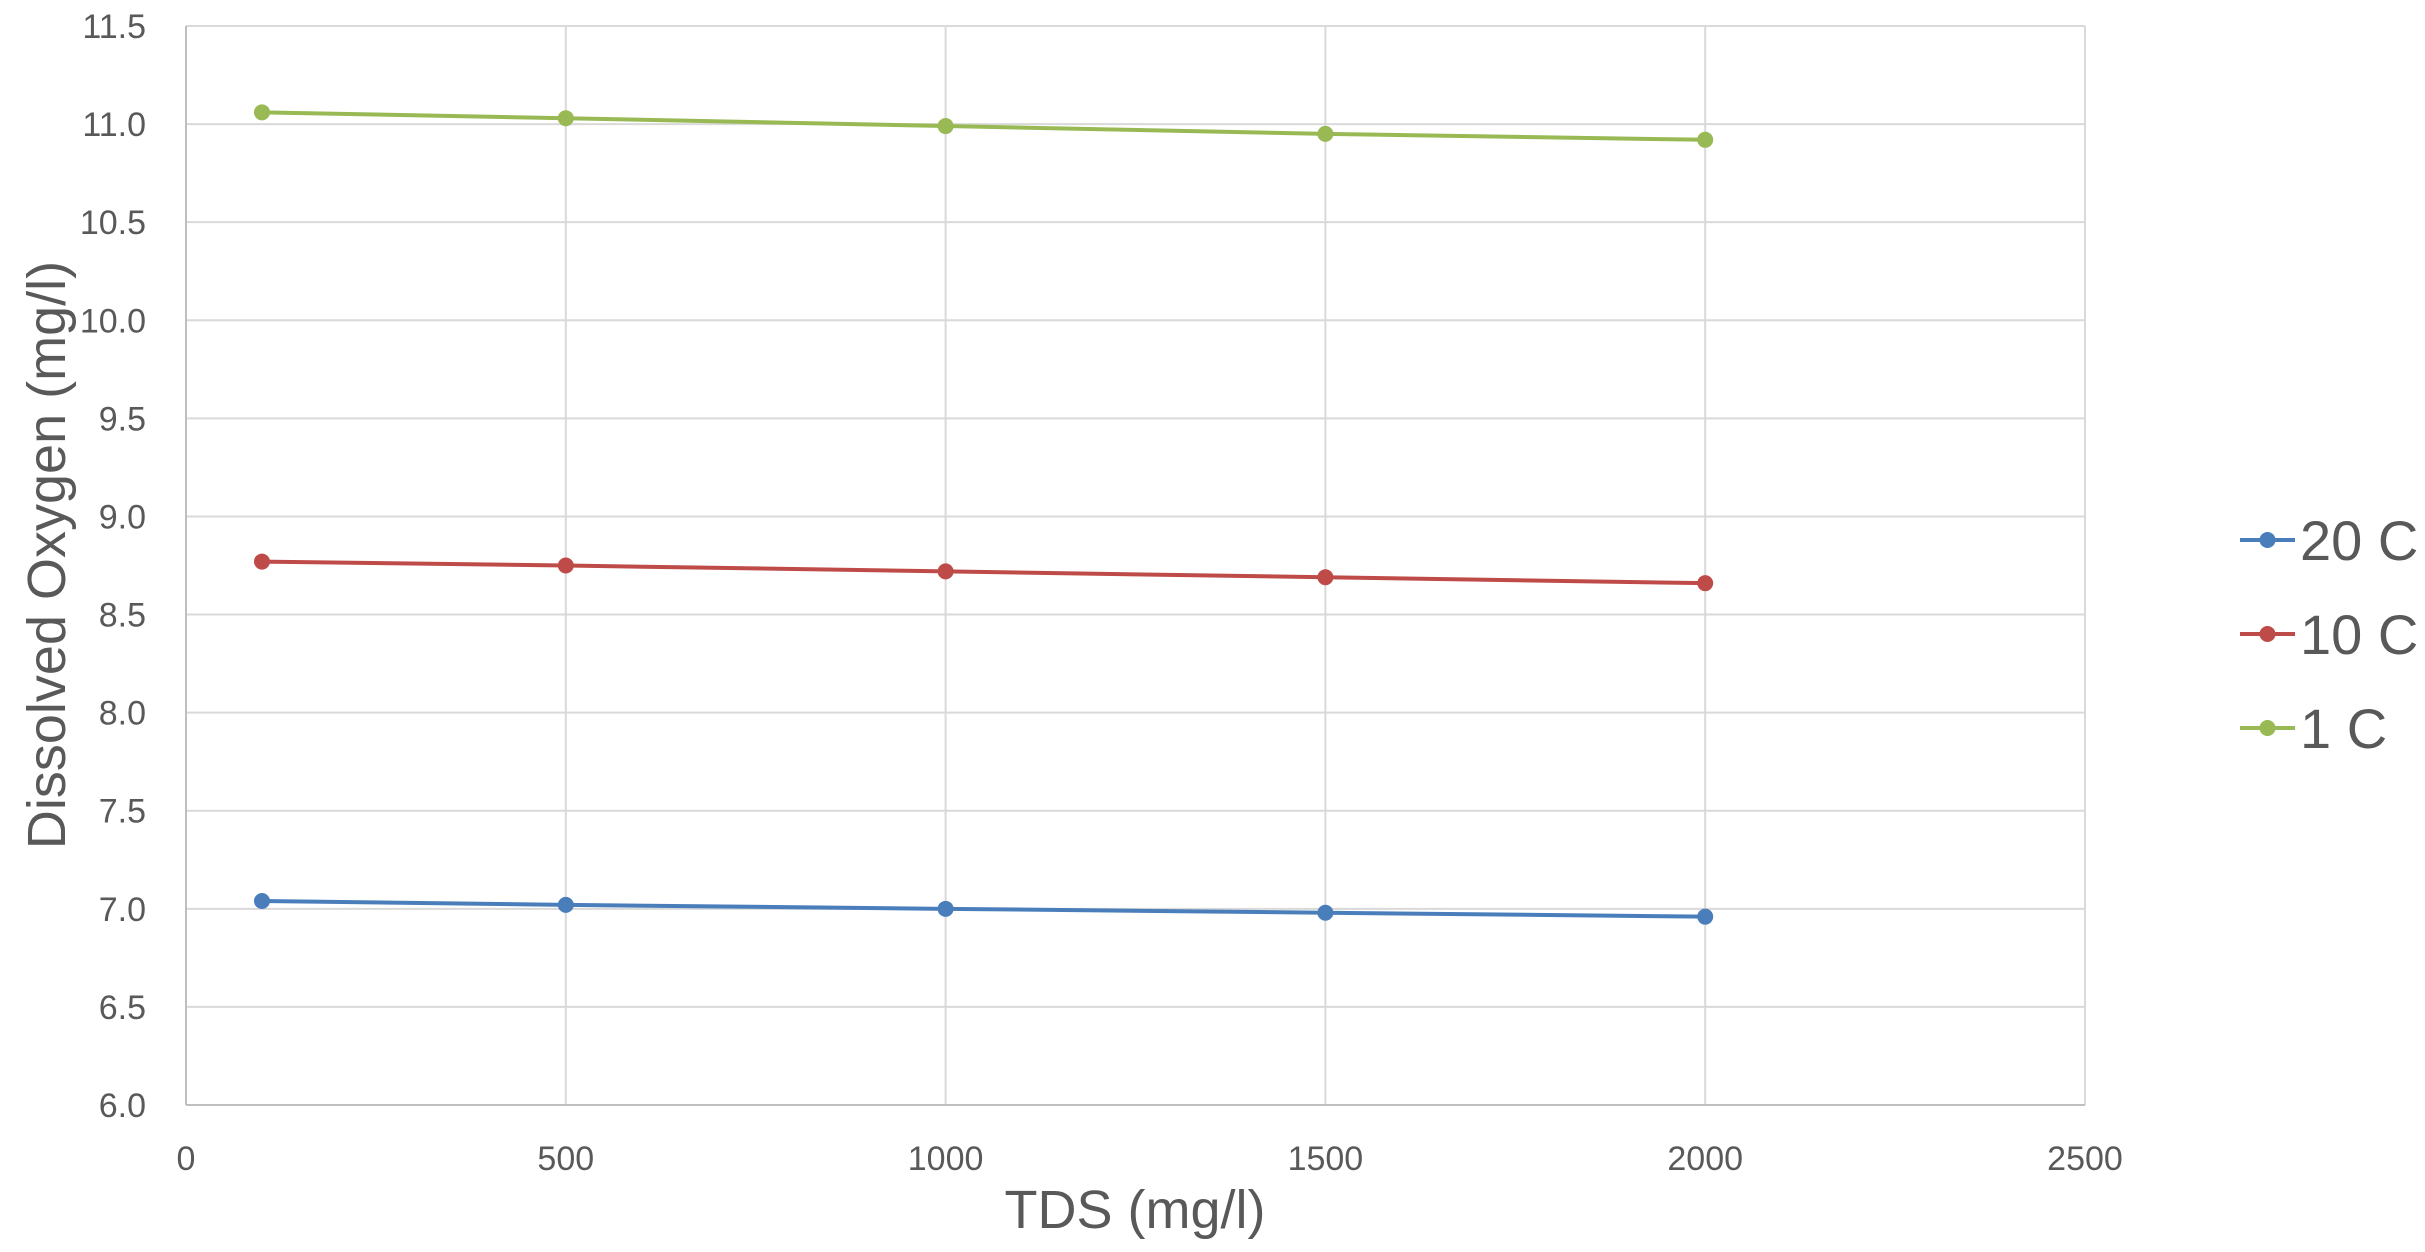  I want to click on y-axis-title: Dissolved Oxygen (mg/l), so click(47, 555).